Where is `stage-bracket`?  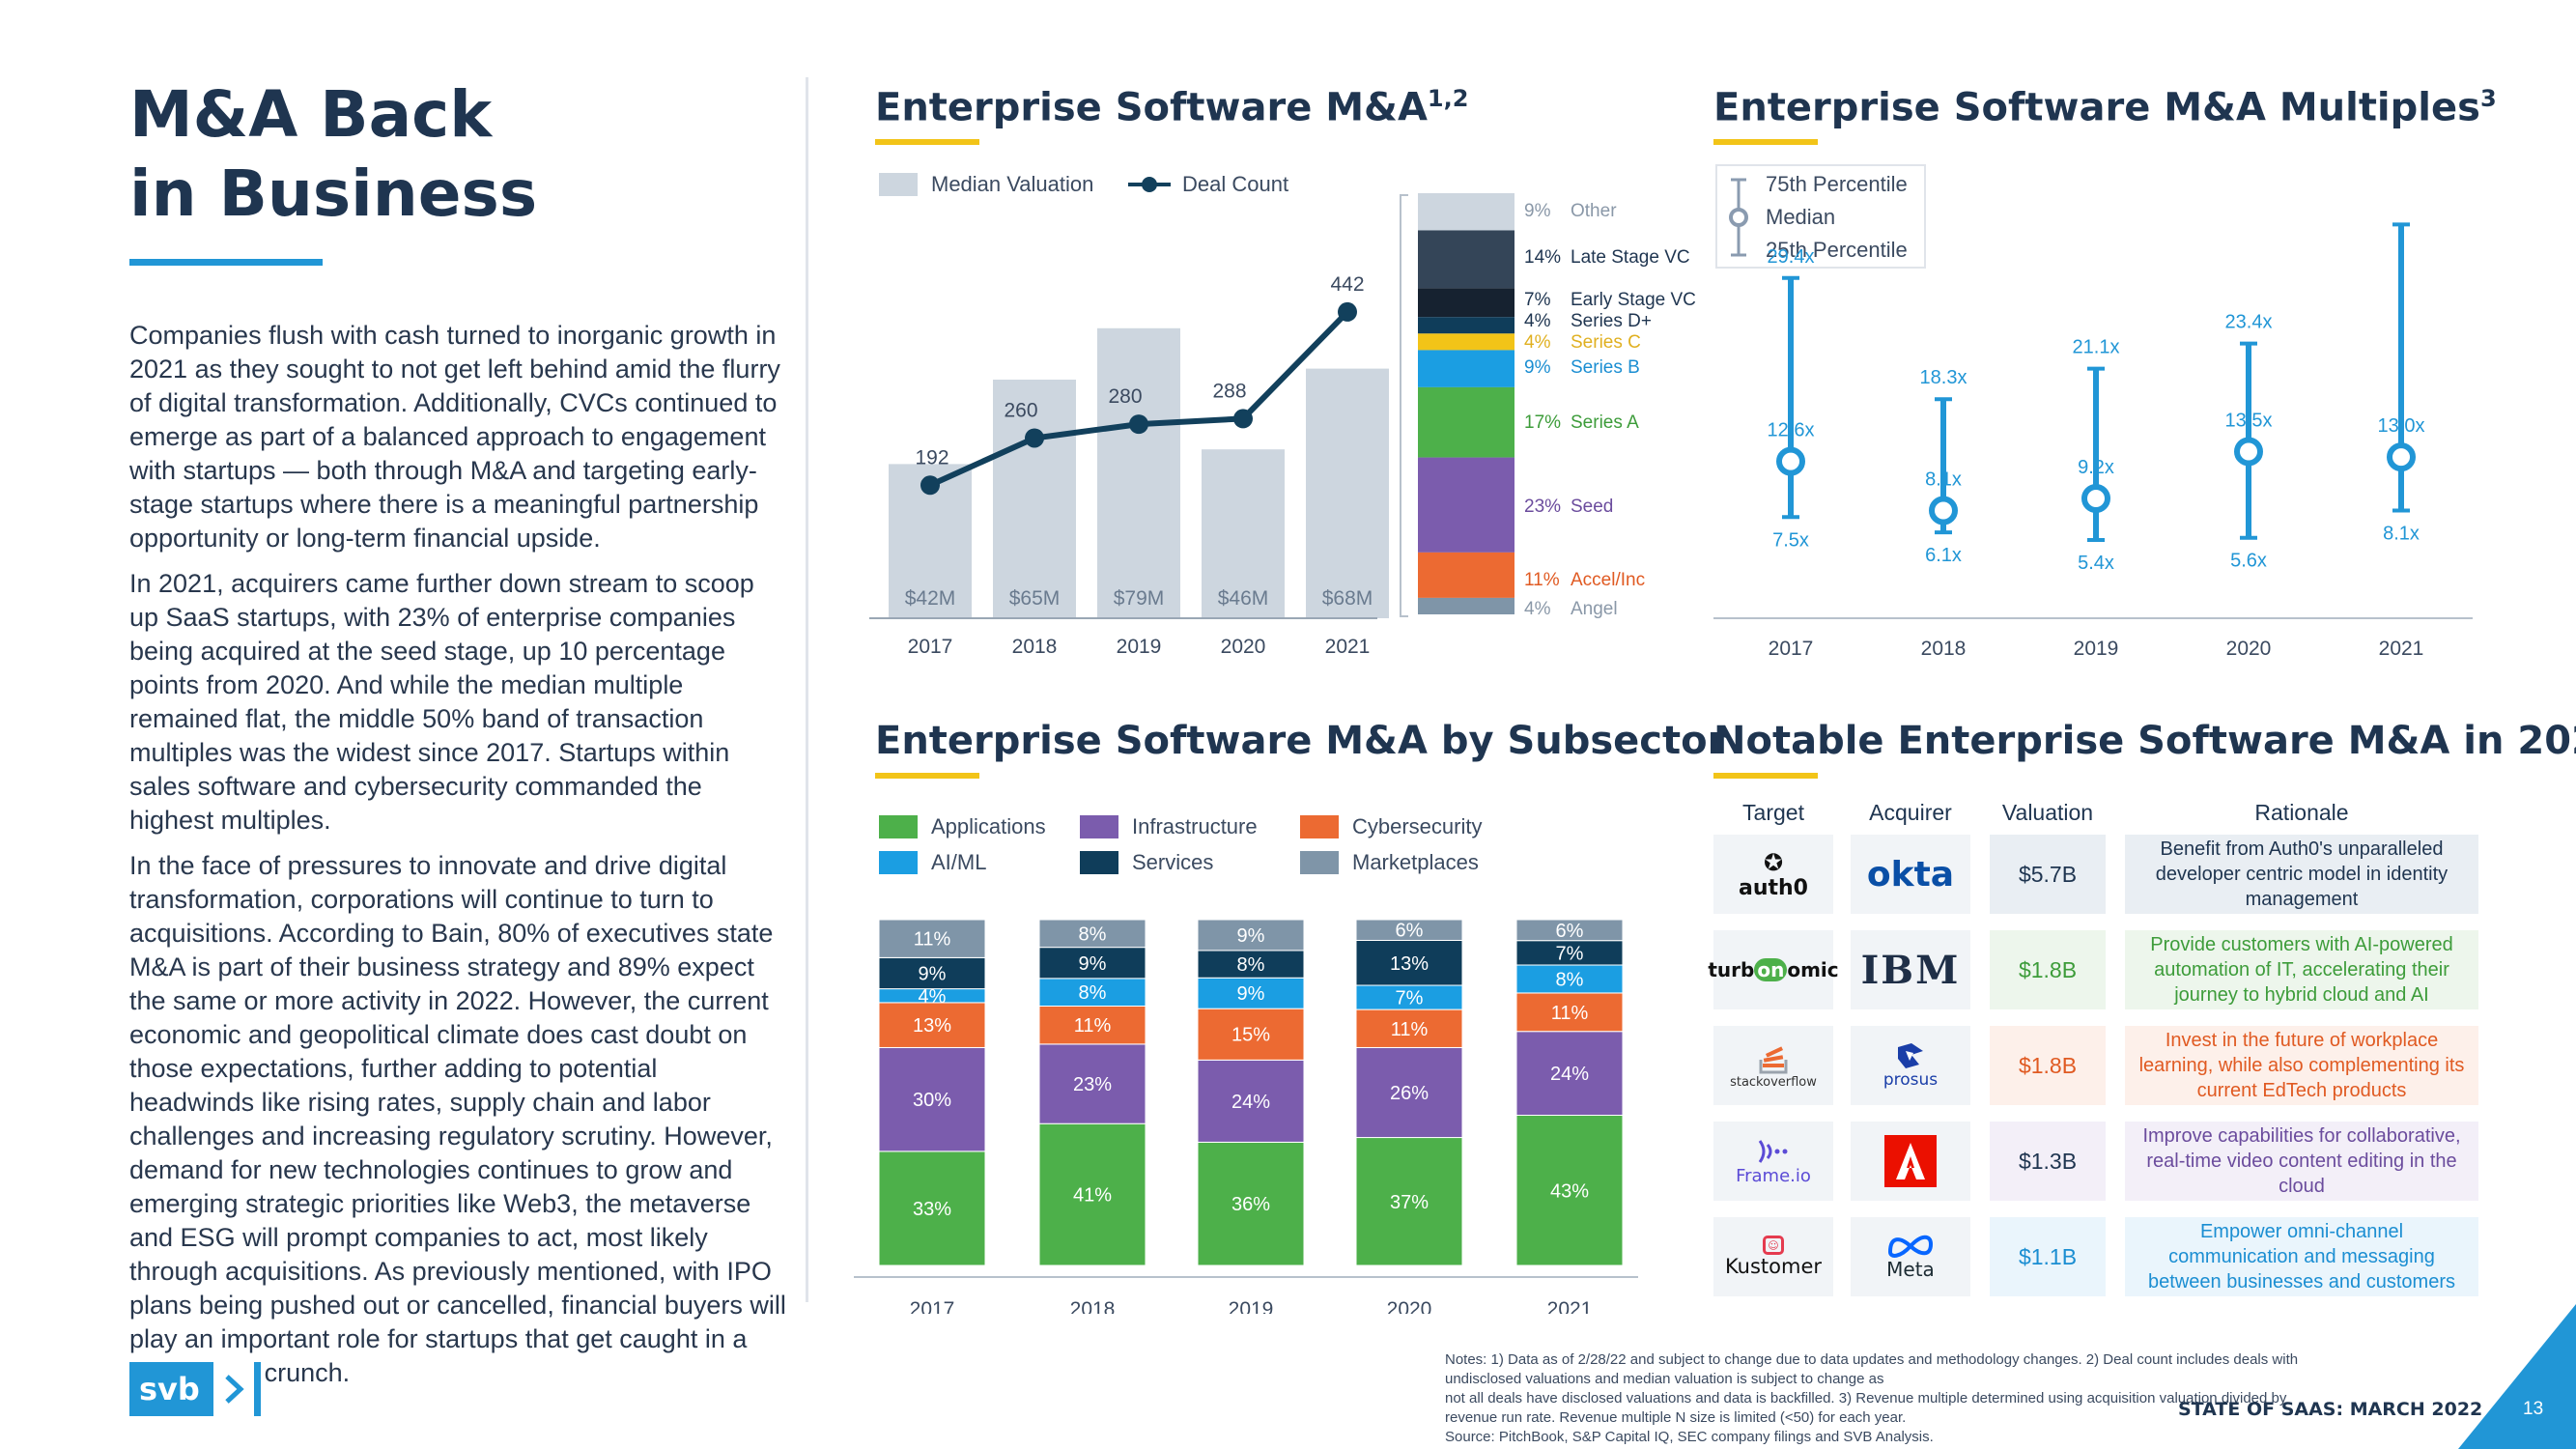
stage-bracket is located at coordinates (1404, 405).